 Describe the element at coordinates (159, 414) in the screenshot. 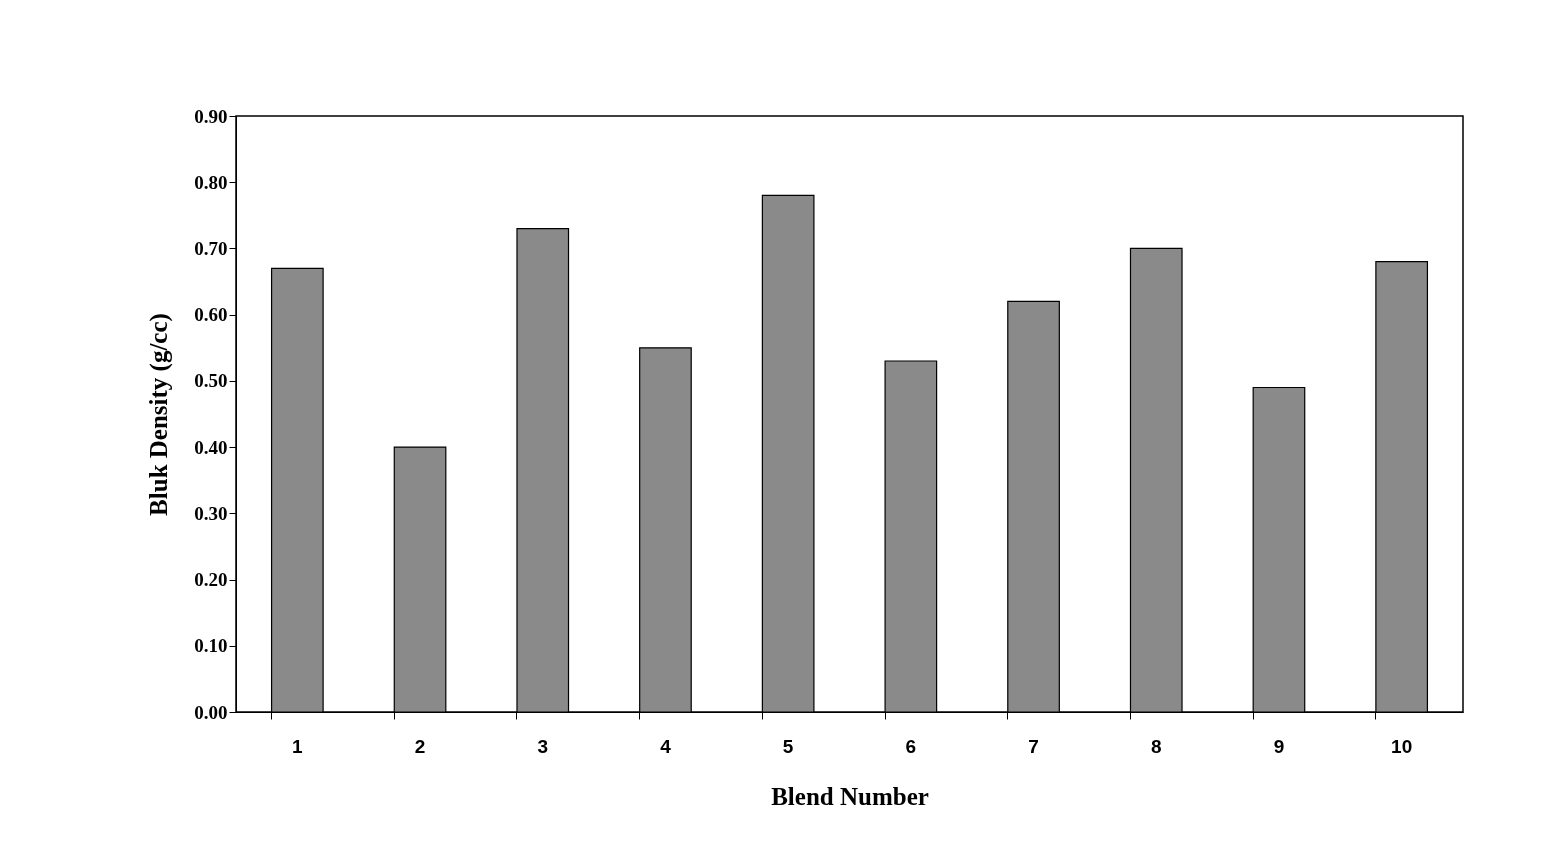

I see `y-axis-title: Bluk Density (g/cc)` at that location.